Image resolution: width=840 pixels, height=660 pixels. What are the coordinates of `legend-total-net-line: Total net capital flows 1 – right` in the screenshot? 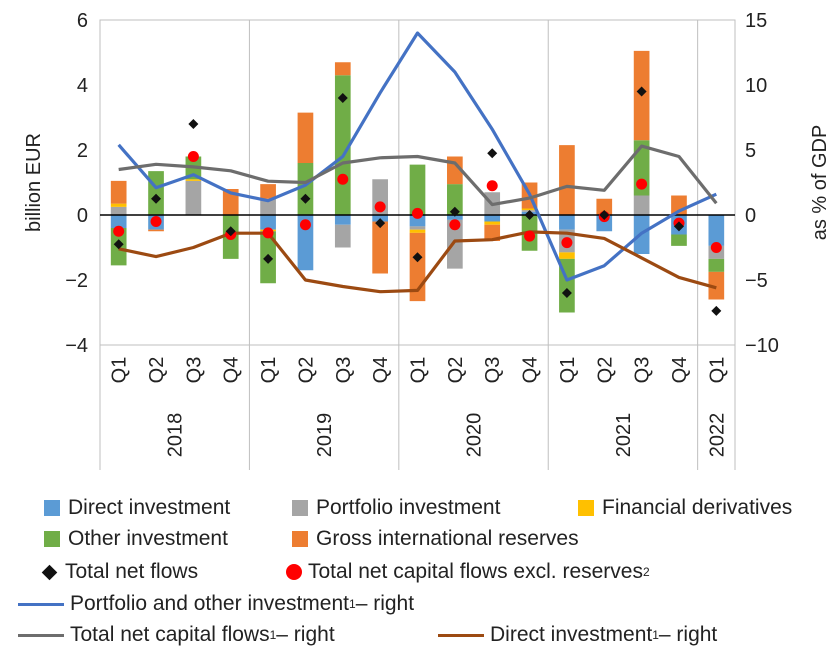 It's located at (176, 635).